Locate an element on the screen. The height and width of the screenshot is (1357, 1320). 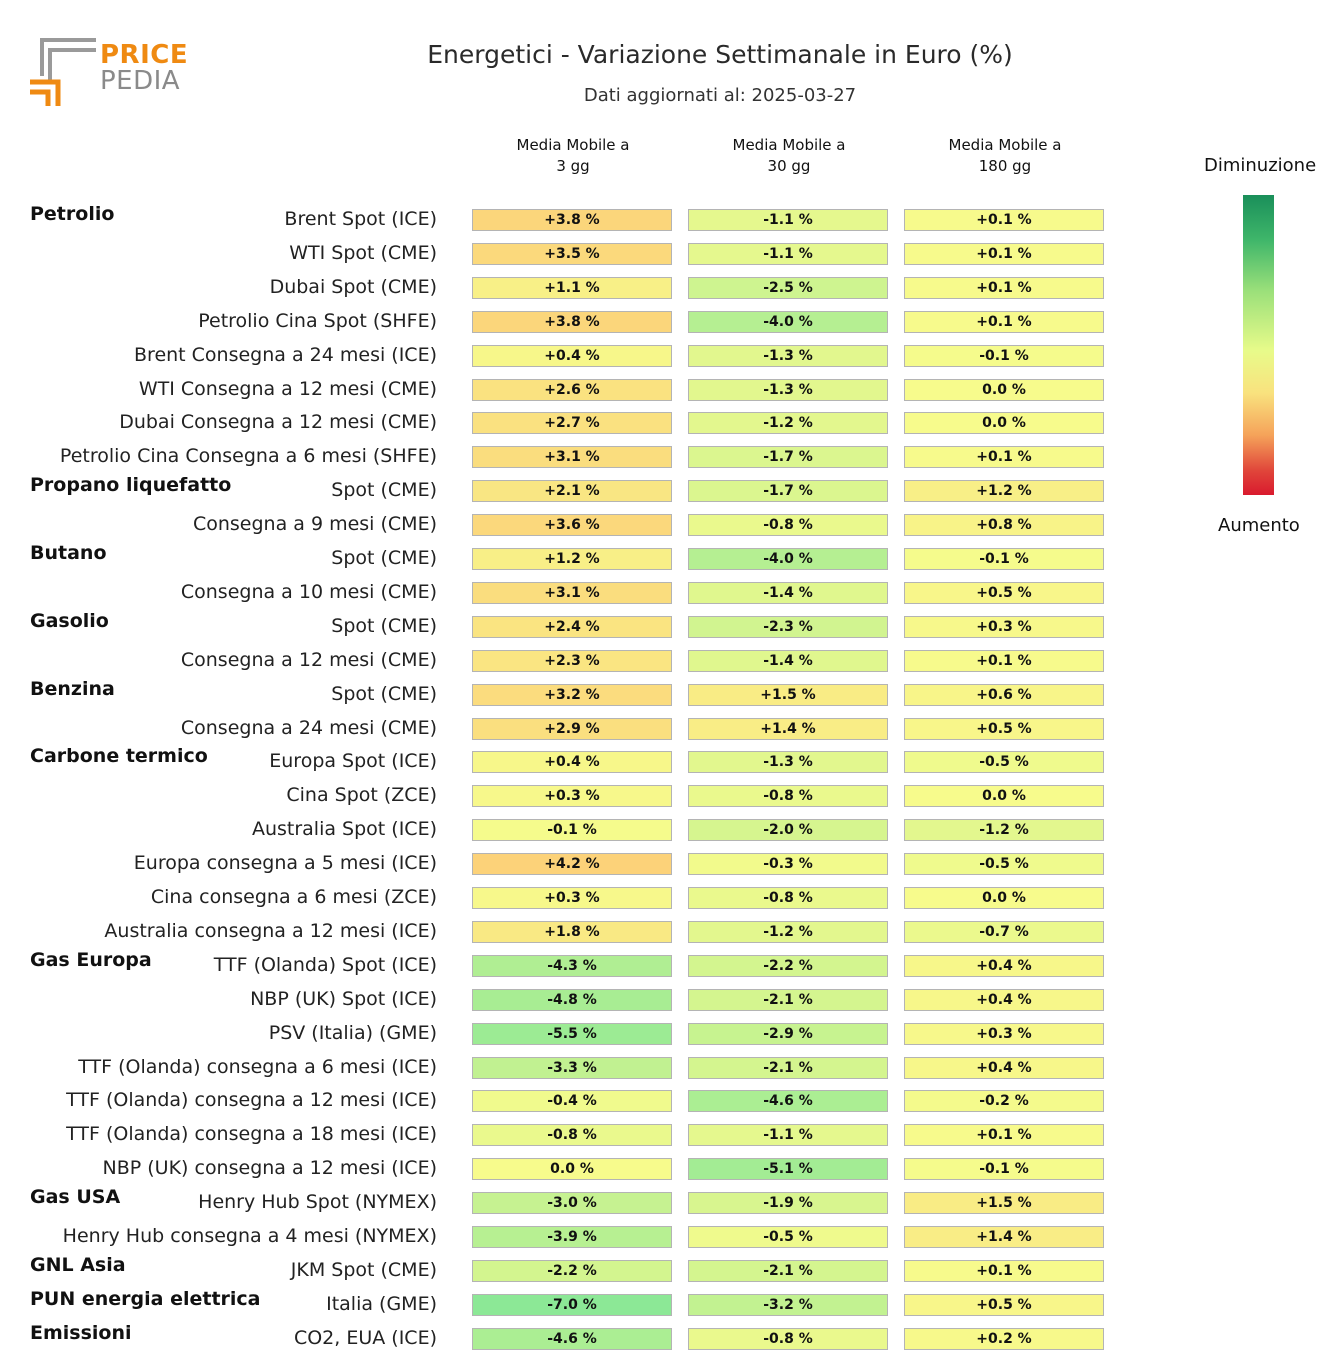
category-label: Propano liquefatto is located at coordinates (131, 485).